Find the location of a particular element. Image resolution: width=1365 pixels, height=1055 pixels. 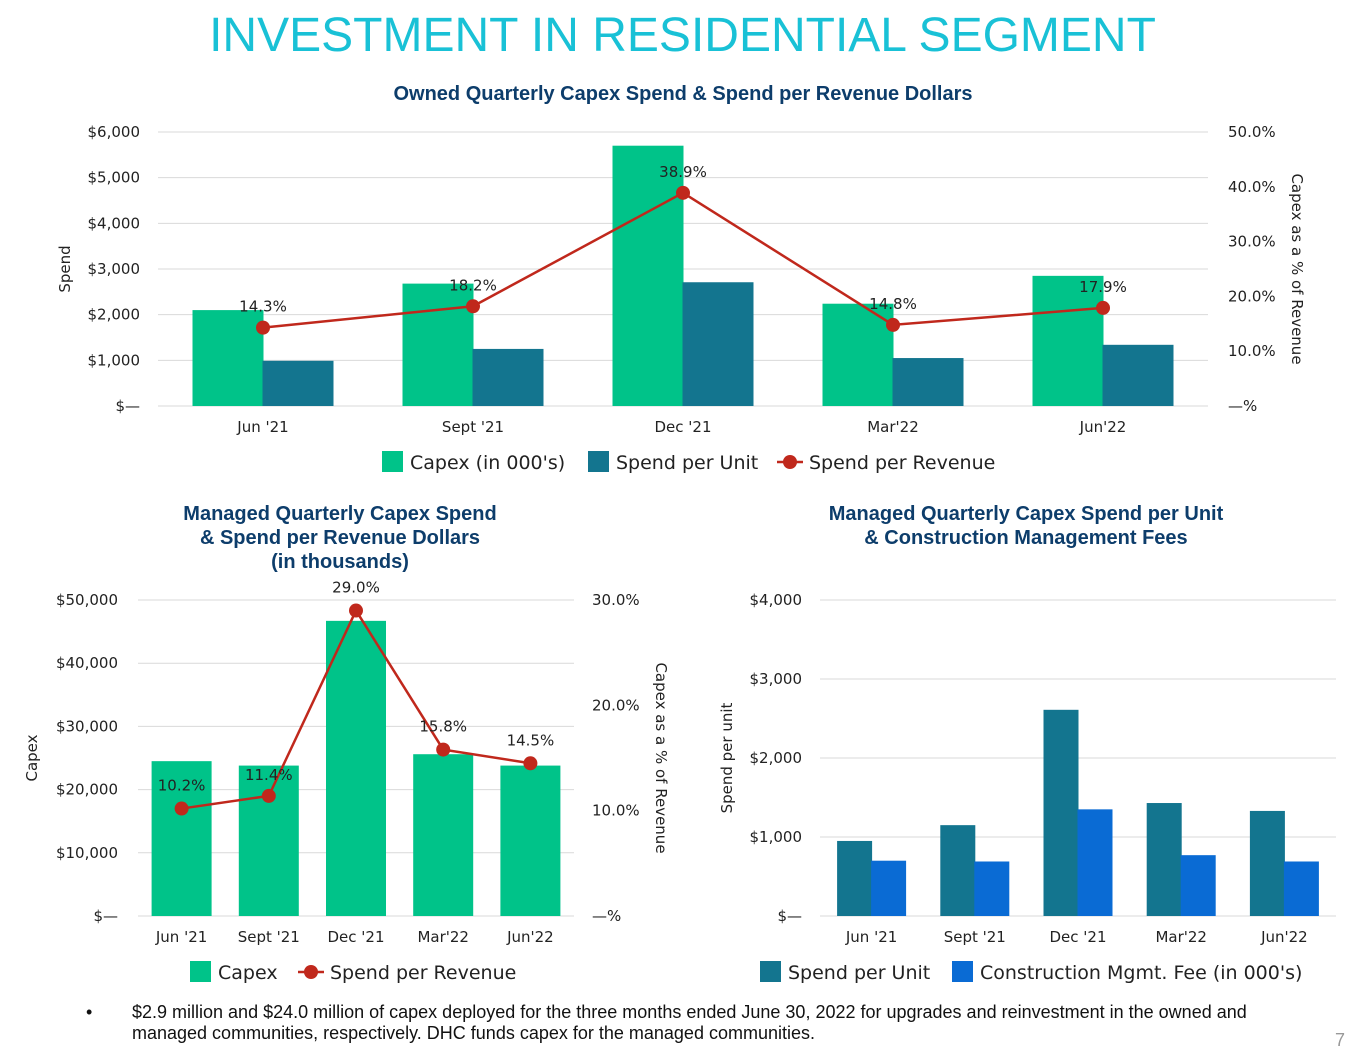

managed-y-tick-label: $— is located at coordinates (105, 916).